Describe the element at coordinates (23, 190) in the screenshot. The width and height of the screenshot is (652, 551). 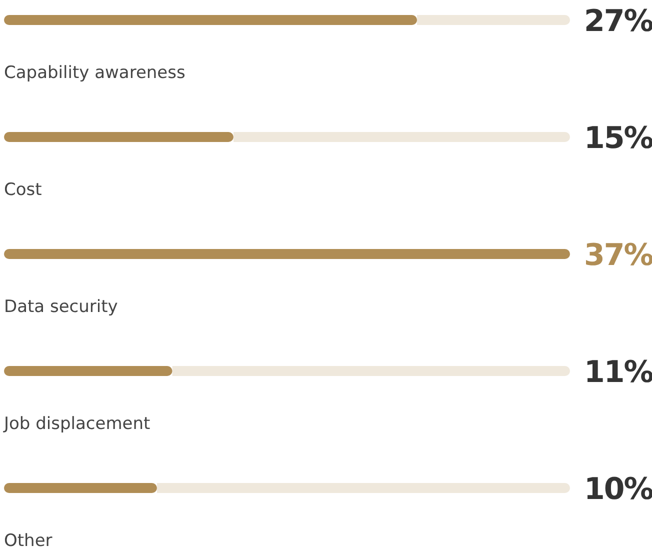
I see `y-tick-label: Cost` at that location.